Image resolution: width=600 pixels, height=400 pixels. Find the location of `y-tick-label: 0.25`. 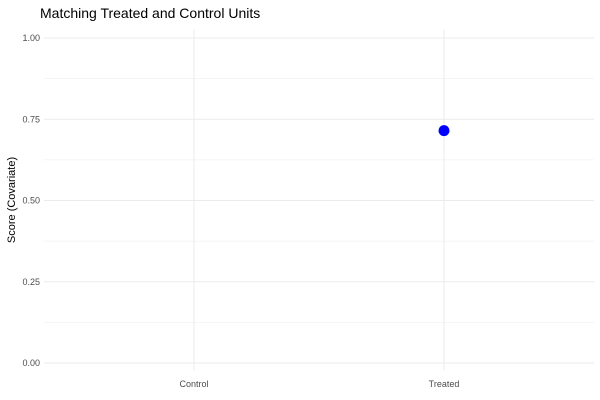

y-tick-label: 0.25 is located at coordinates (31, 282).